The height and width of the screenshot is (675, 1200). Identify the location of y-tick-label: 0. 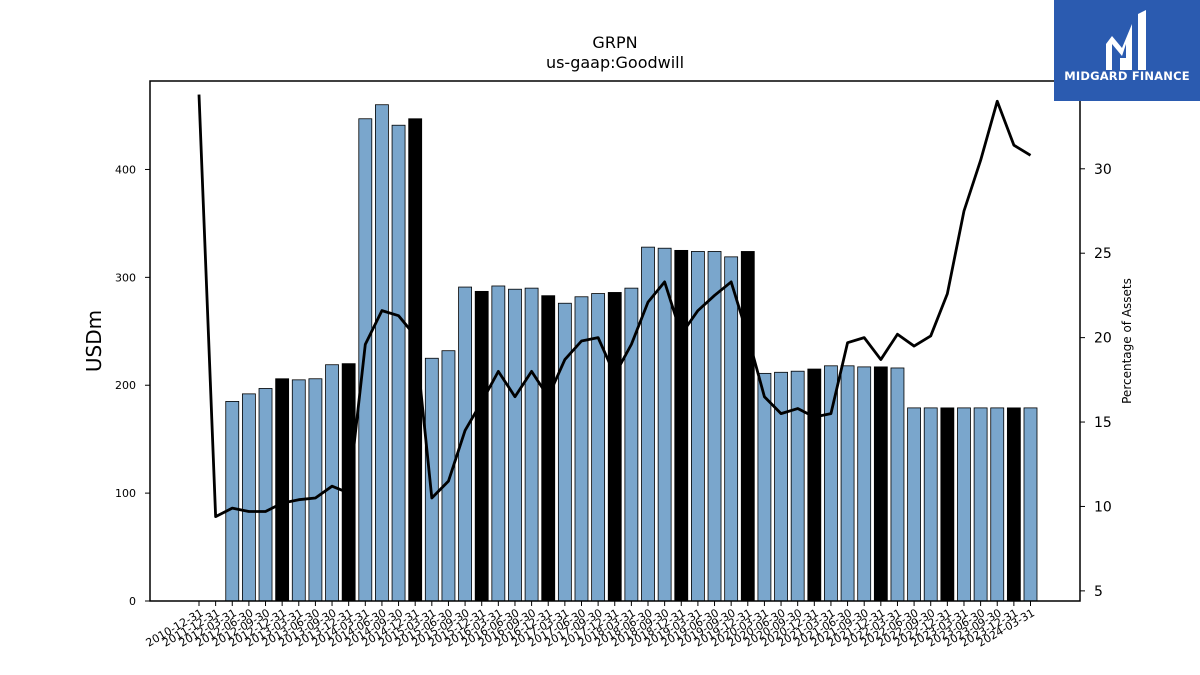
(132, 601).